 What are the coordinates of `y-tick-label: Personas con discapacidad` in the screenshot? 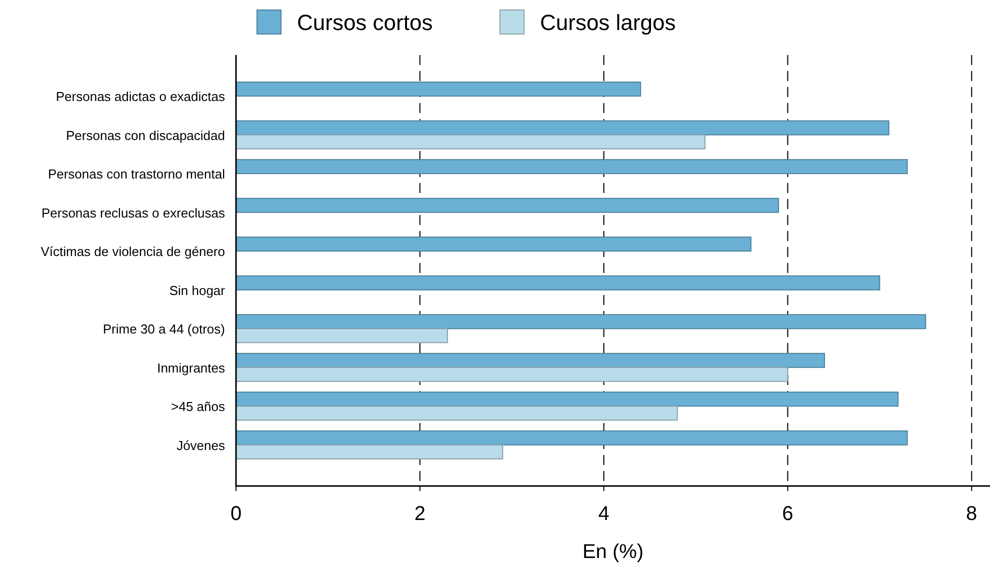 It's located at (145, 135).